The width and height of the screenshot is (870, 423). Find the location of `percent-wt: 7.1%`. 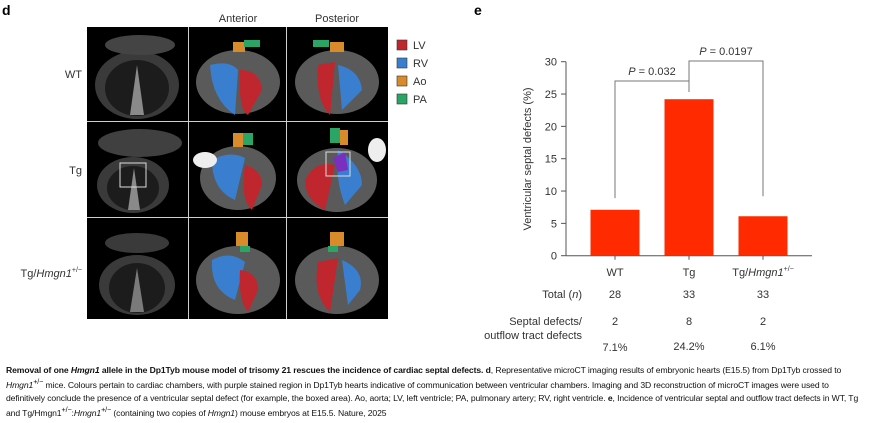

percent-wt: 7.1% is located at coordinates (614, 348).